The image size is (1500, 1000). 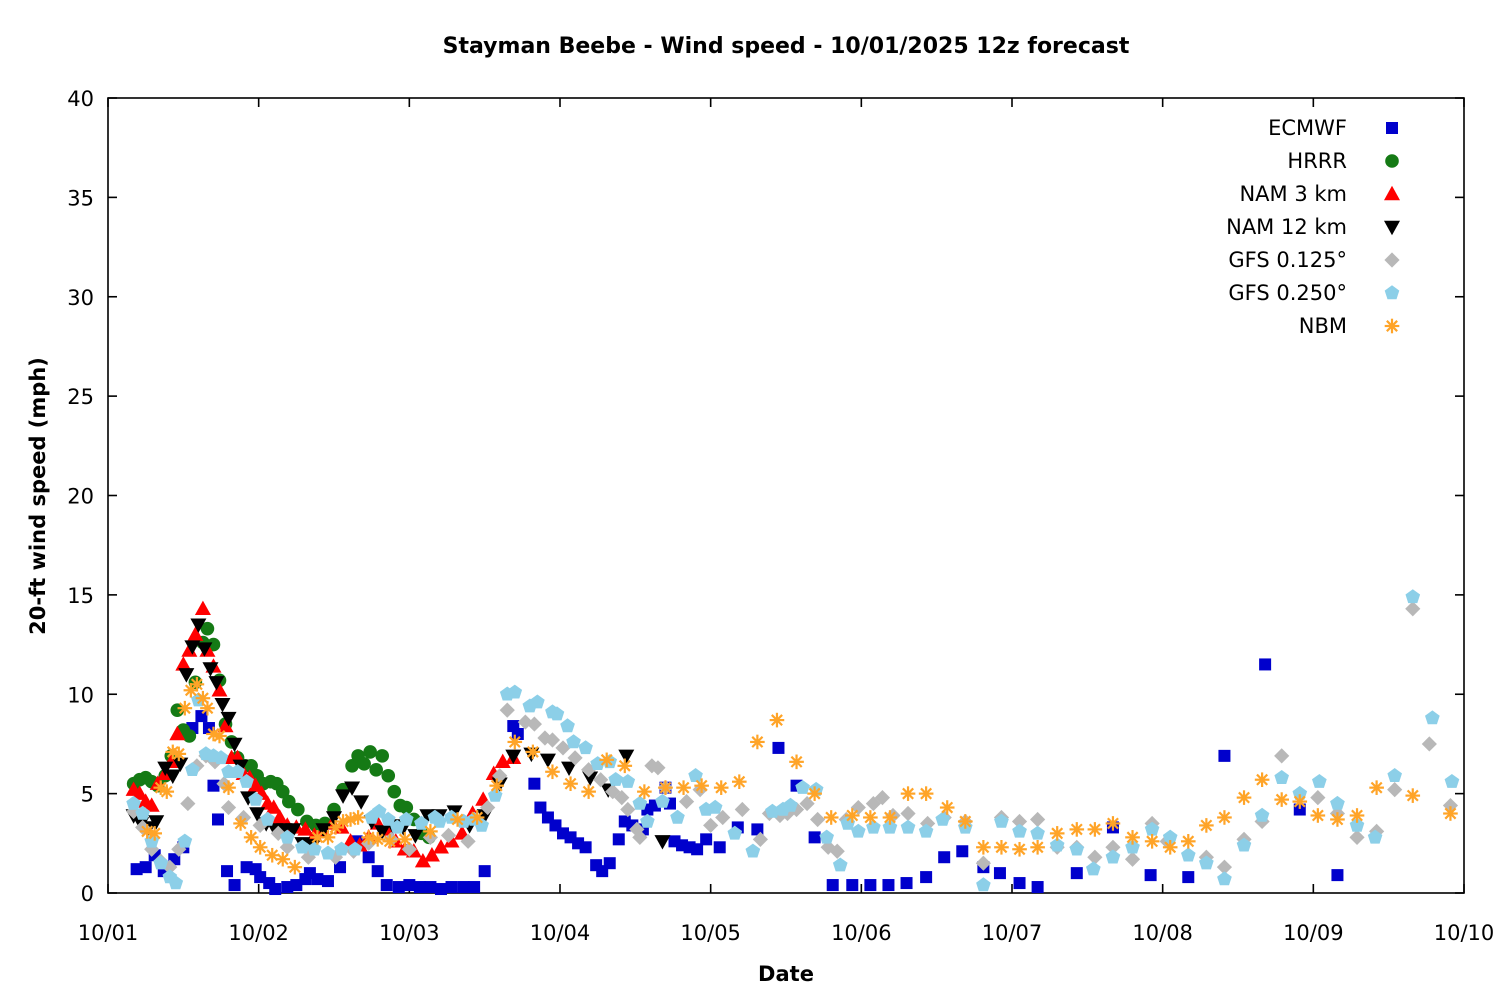 I want to click on y-tick-label: 20, so click(x=80, y=497).